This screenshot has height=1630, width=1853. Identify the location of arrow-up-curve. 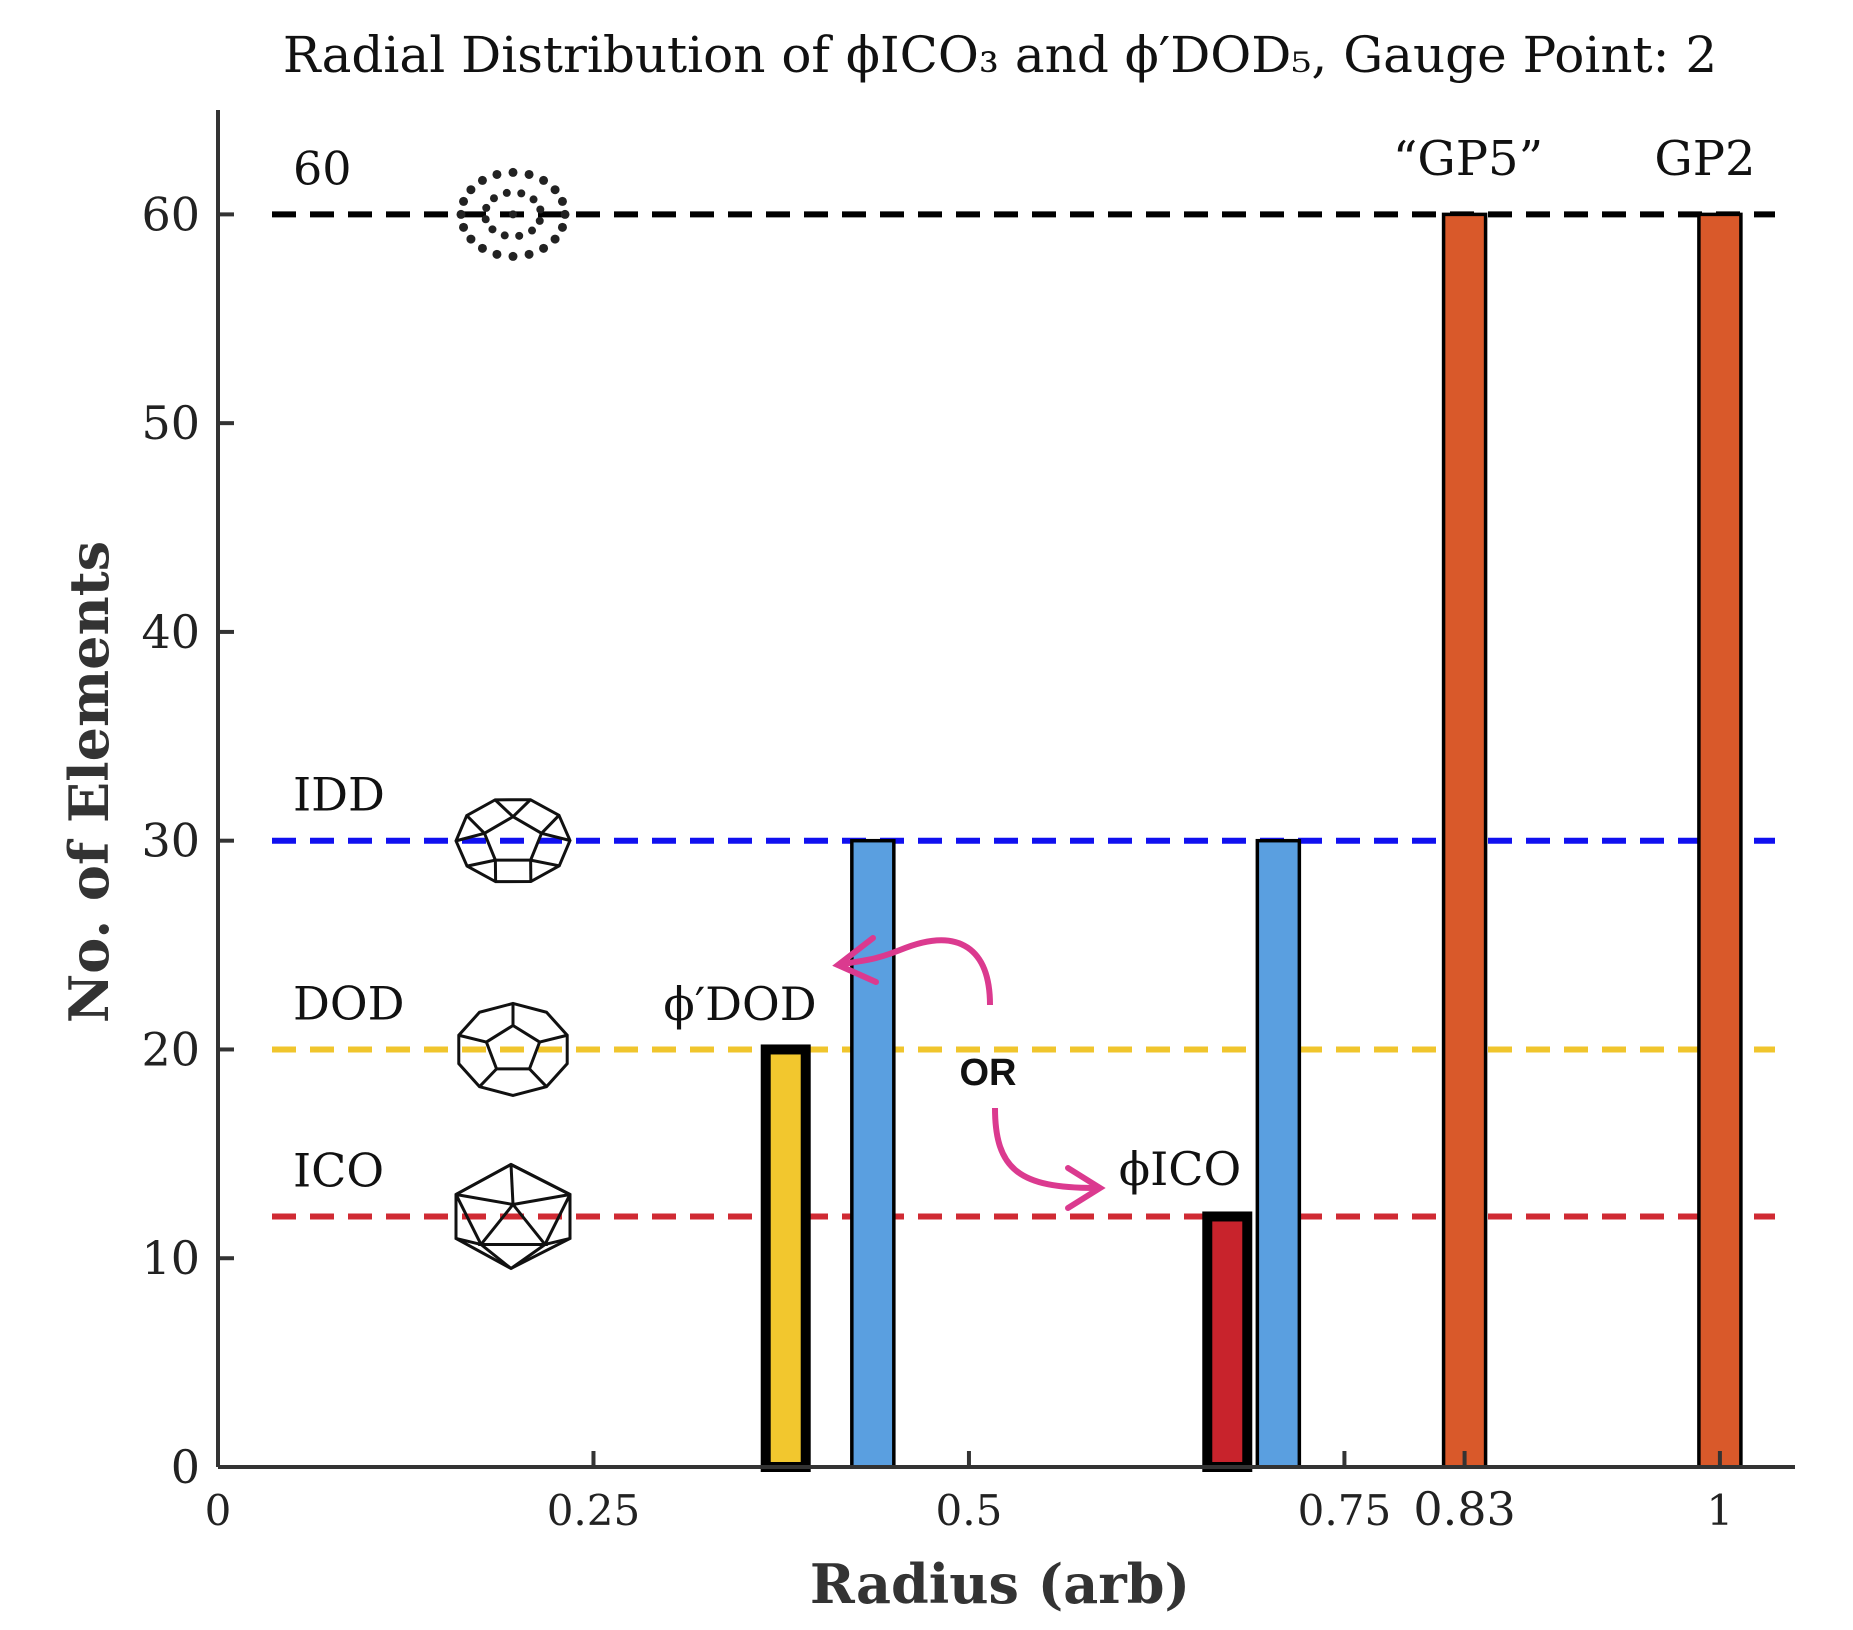
(916, 971).